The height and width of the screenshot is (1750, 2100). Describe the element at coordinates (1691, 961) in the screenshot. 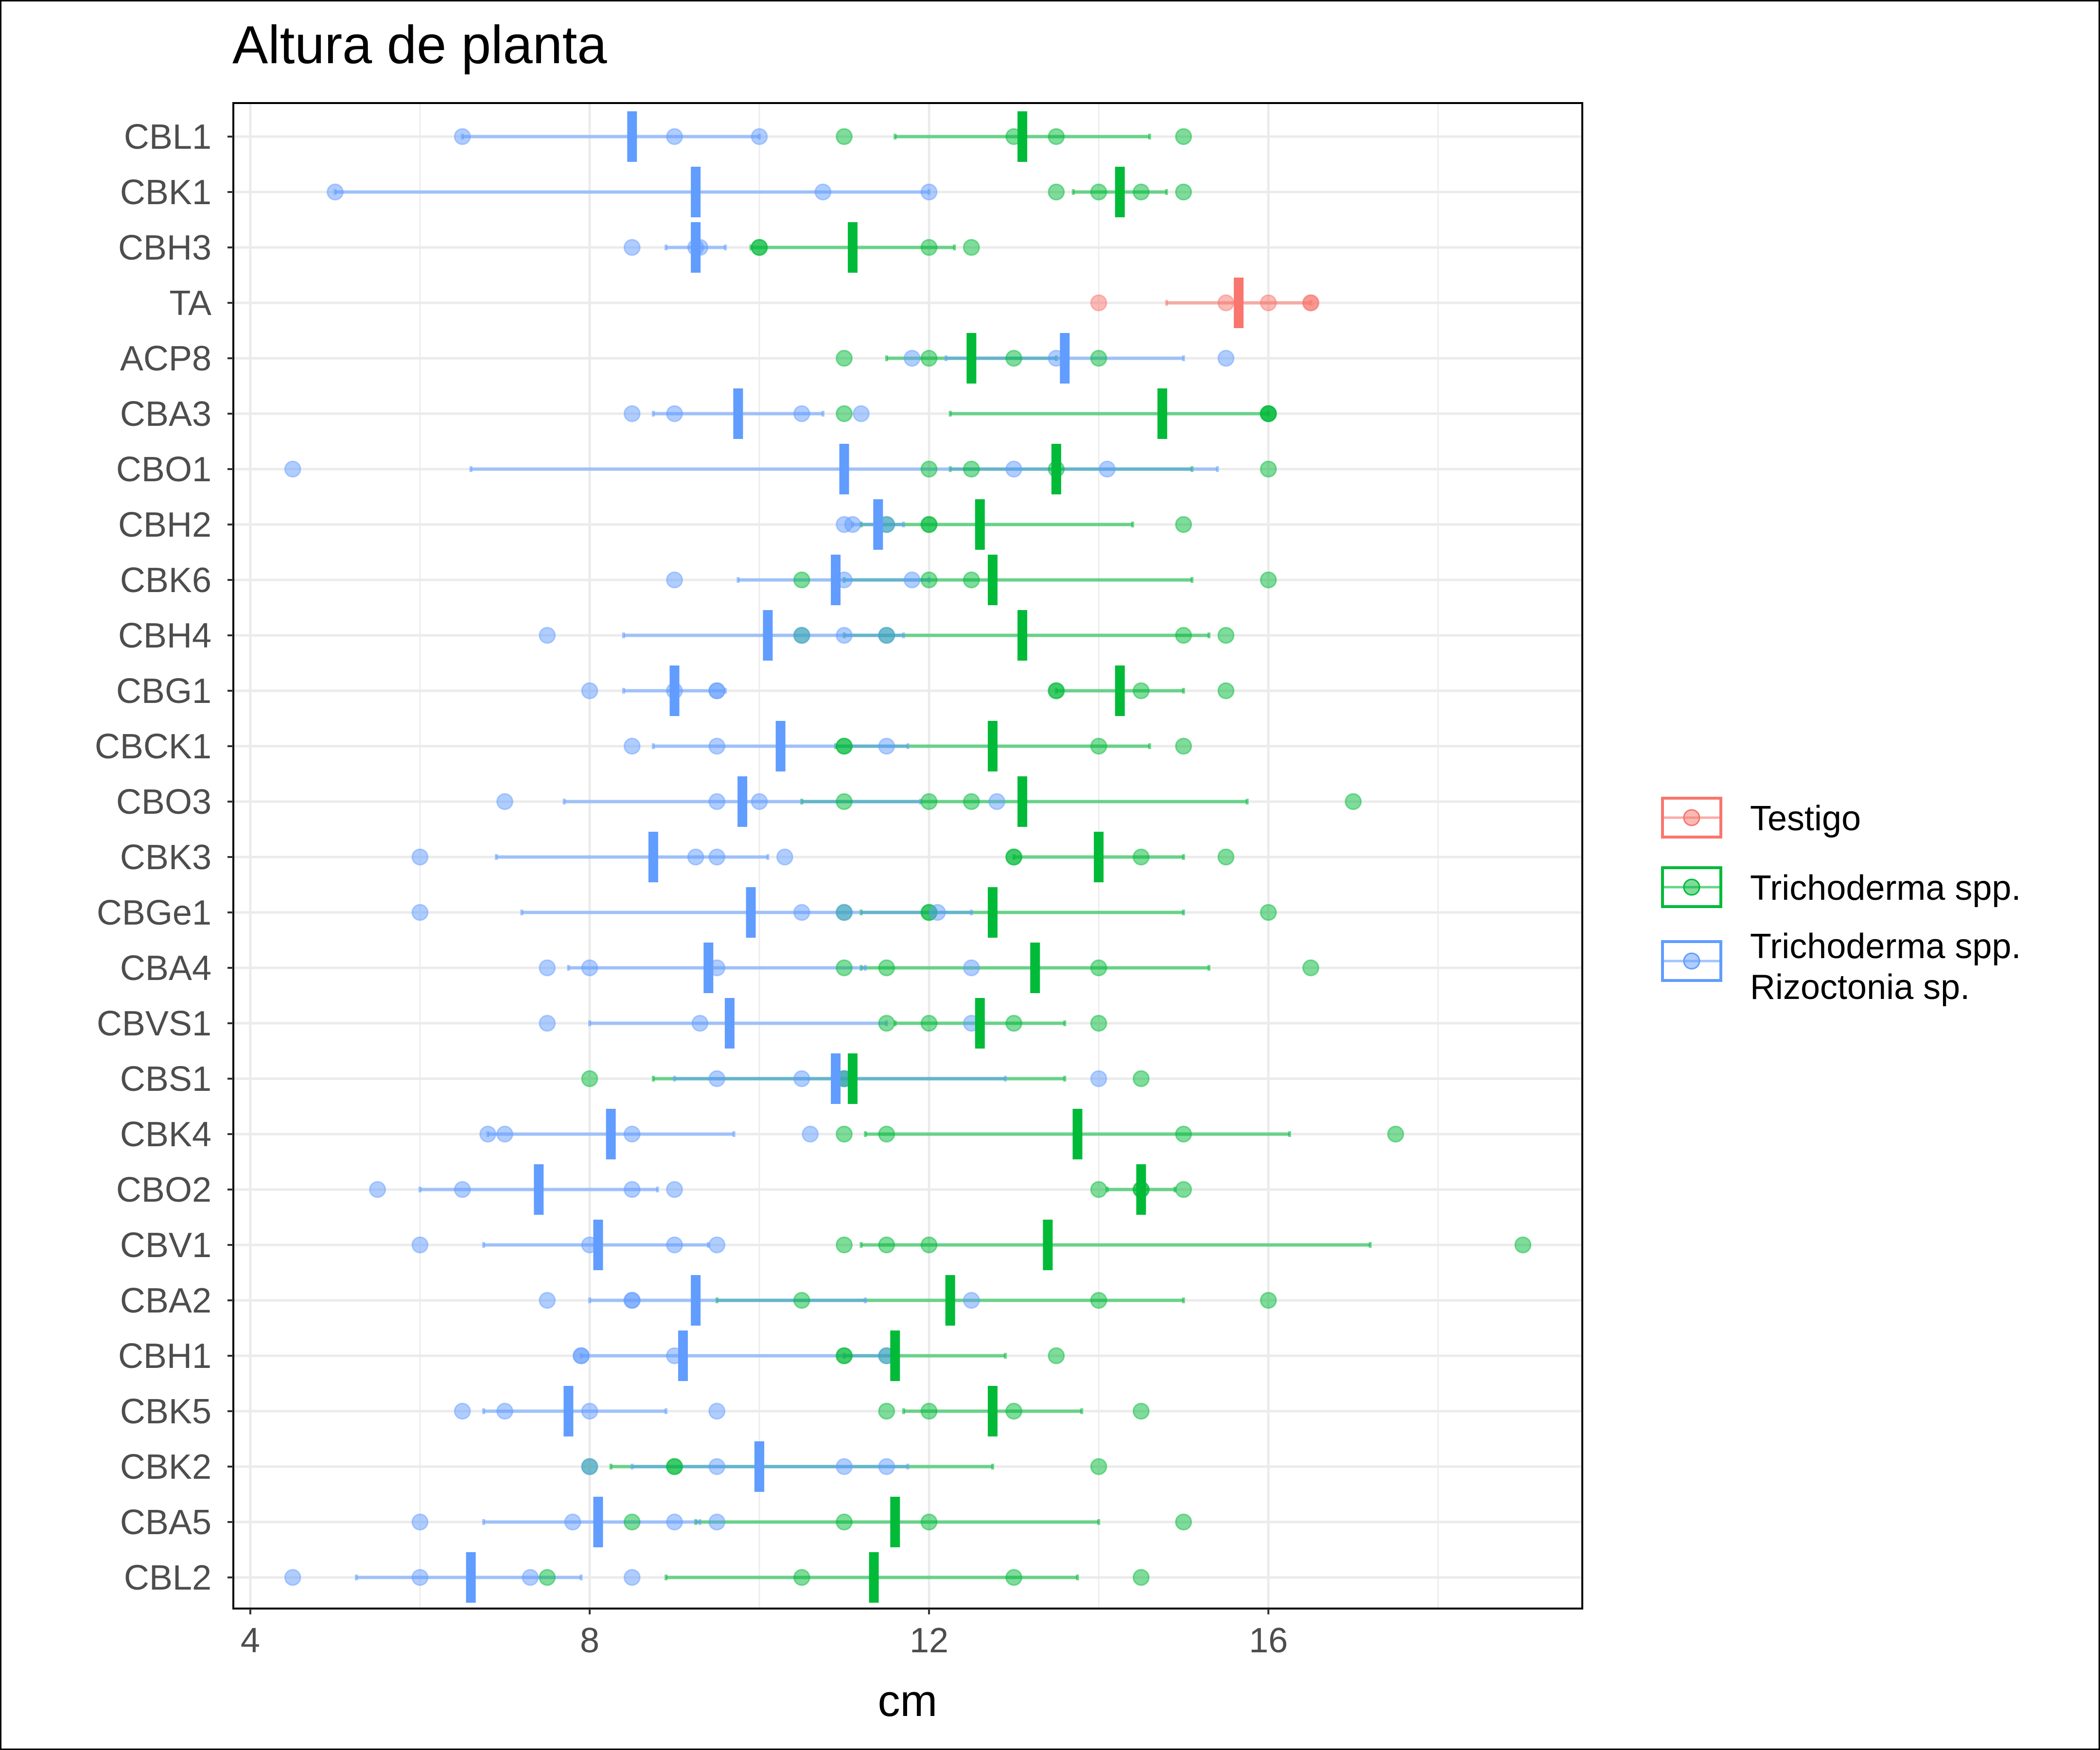

I see `legend-point` at that location.